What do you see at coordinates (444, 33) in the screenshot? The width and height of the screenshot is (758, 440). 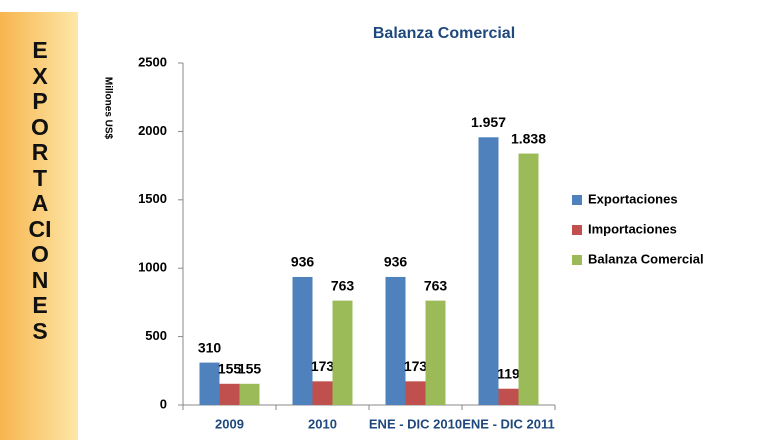 I see `chart-title: Balanza Comercial` at bounding box center [444, 33].